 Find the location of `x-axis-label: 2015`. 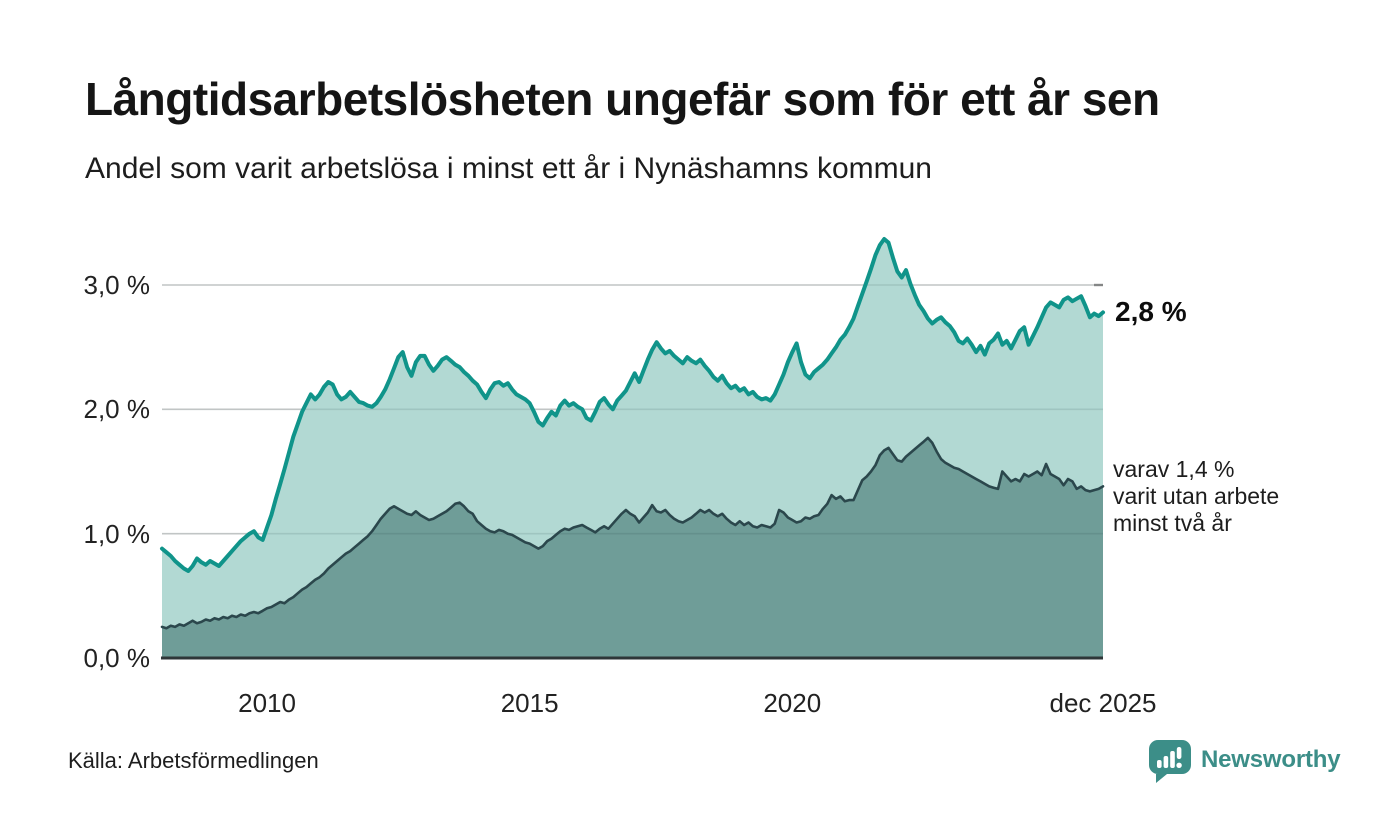

x-axis-label: 2015 is located at coordinates (529, 703).